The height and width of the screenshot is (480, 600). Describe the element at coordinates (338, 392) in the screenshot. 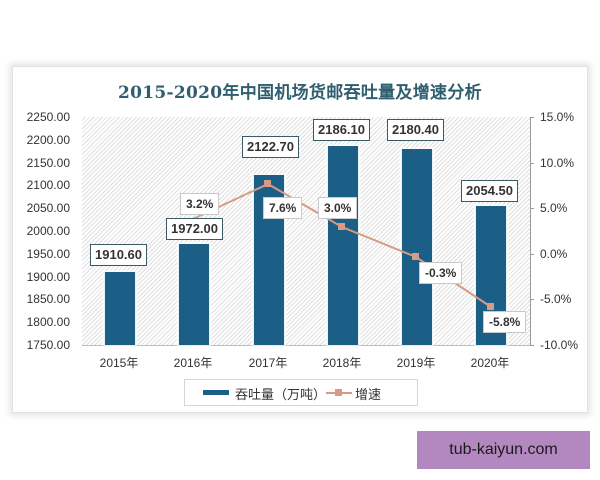

I see `legend-line-marker-icon` at that location.